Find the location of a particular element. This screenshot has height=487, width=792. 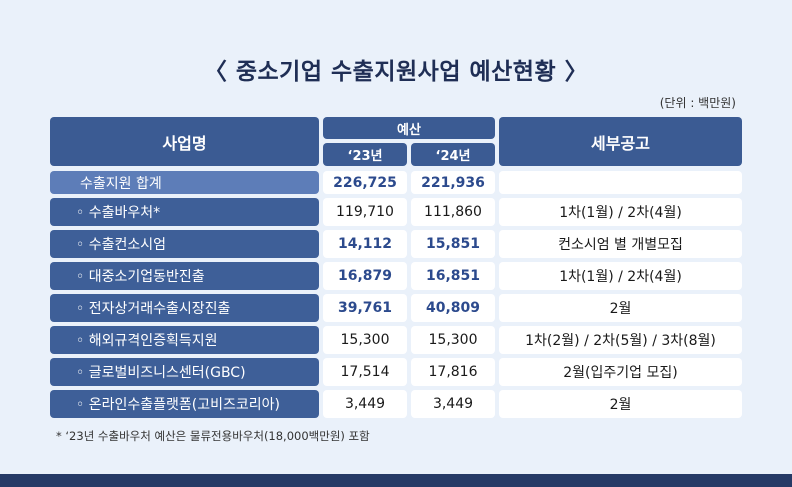

row-notice: 2월(입주기업 모집) is located at coordinates (620, 372).